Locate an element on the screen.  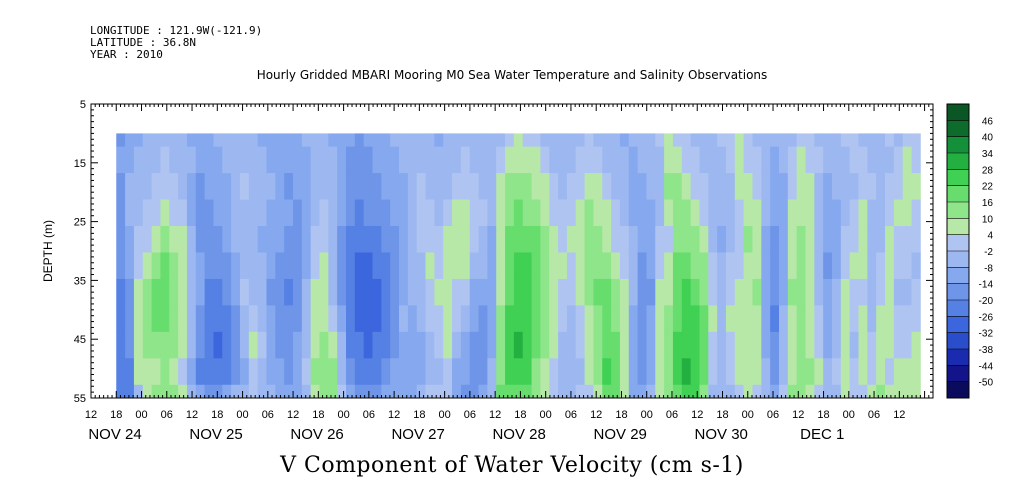
x-hour-label: 12 is located at coordinates (596, 415).